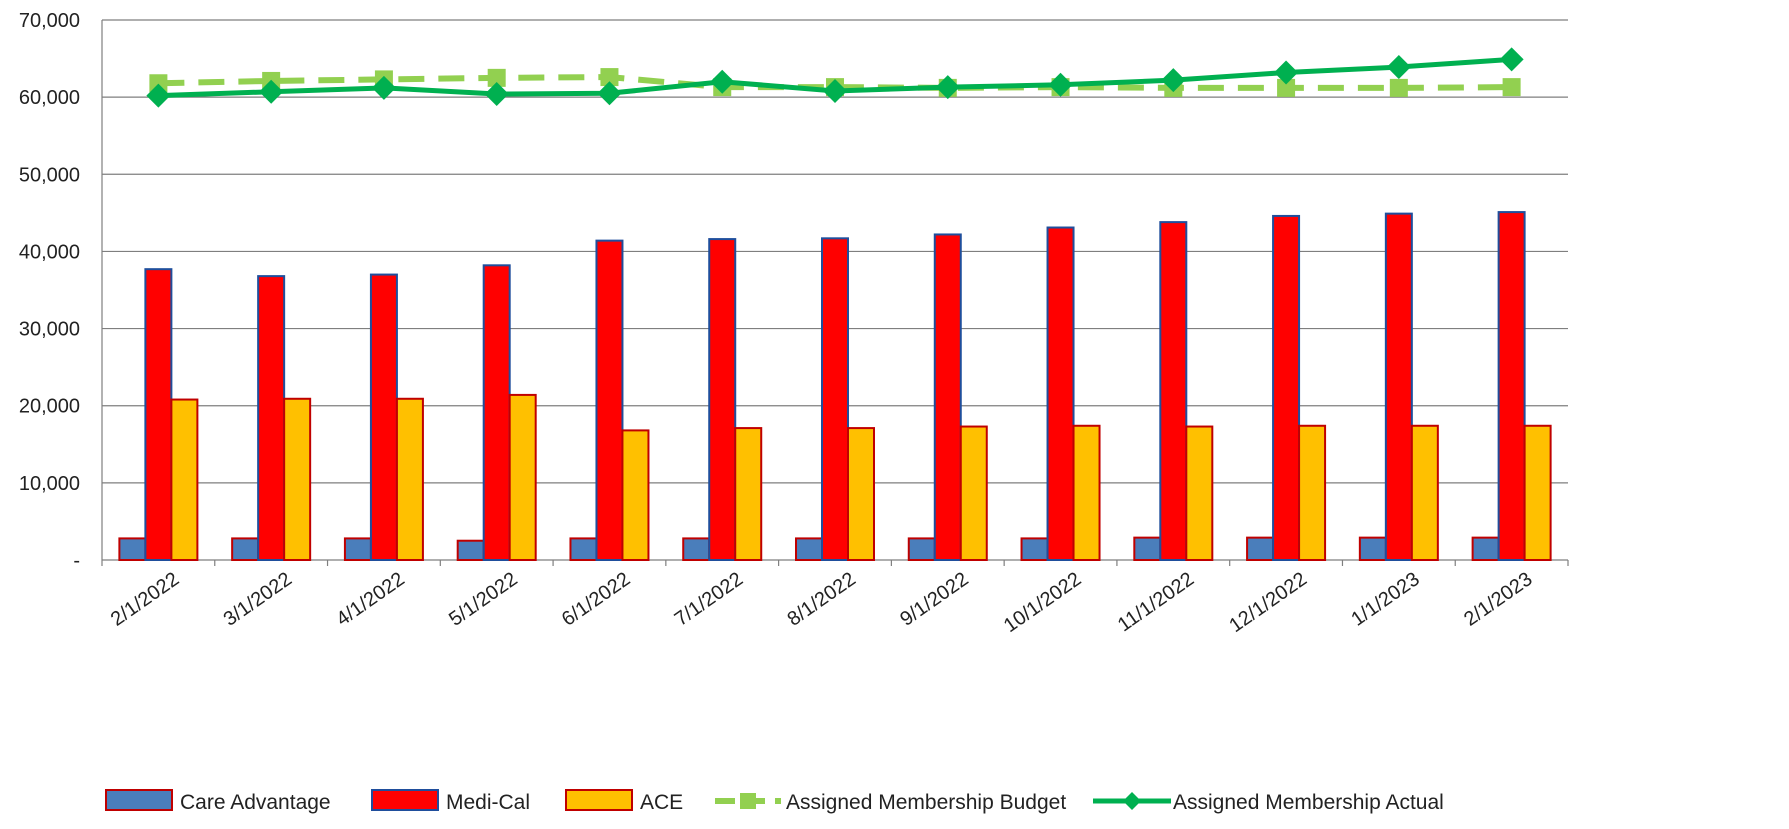  I want to click on x-tick-label: 4/1/2022, so click(370, 599).